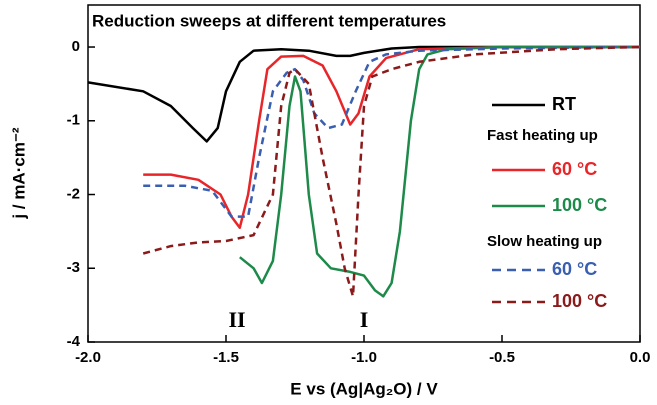 The image size is (657, 405). Describe the element at coordinates (364, 357) in the screenshot. I see `x-tick-label: -1.0` at that location.